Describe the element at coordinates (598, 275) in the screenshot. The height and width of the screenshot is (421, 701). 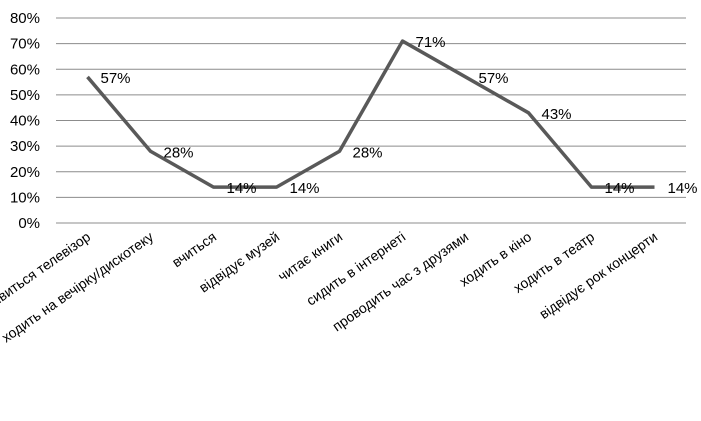
I see `x-category-label: відвідує рок концерти` at that location.